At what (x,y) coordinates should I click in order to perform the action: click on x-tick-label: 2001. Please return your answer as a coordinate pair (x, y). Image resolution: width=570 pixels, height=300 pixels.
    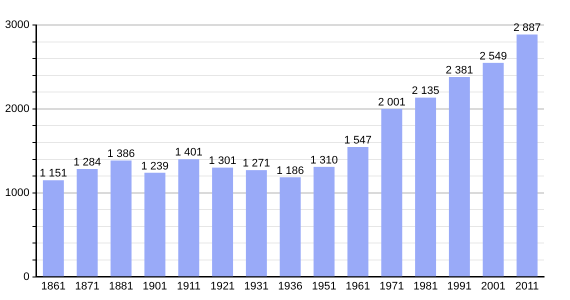
    Looking at the image, I should click on (493, 286).